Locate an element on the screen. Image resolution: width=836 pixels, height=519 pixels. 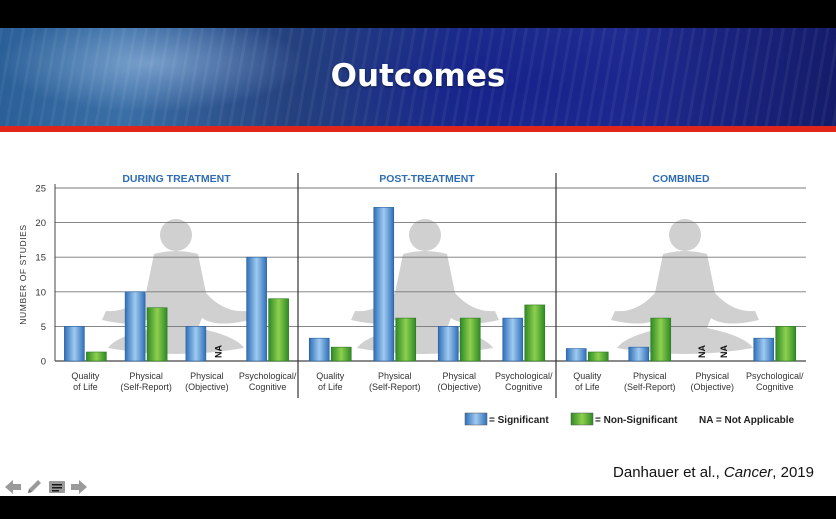
arrow-right-icon is located at coordinates (79, 487).